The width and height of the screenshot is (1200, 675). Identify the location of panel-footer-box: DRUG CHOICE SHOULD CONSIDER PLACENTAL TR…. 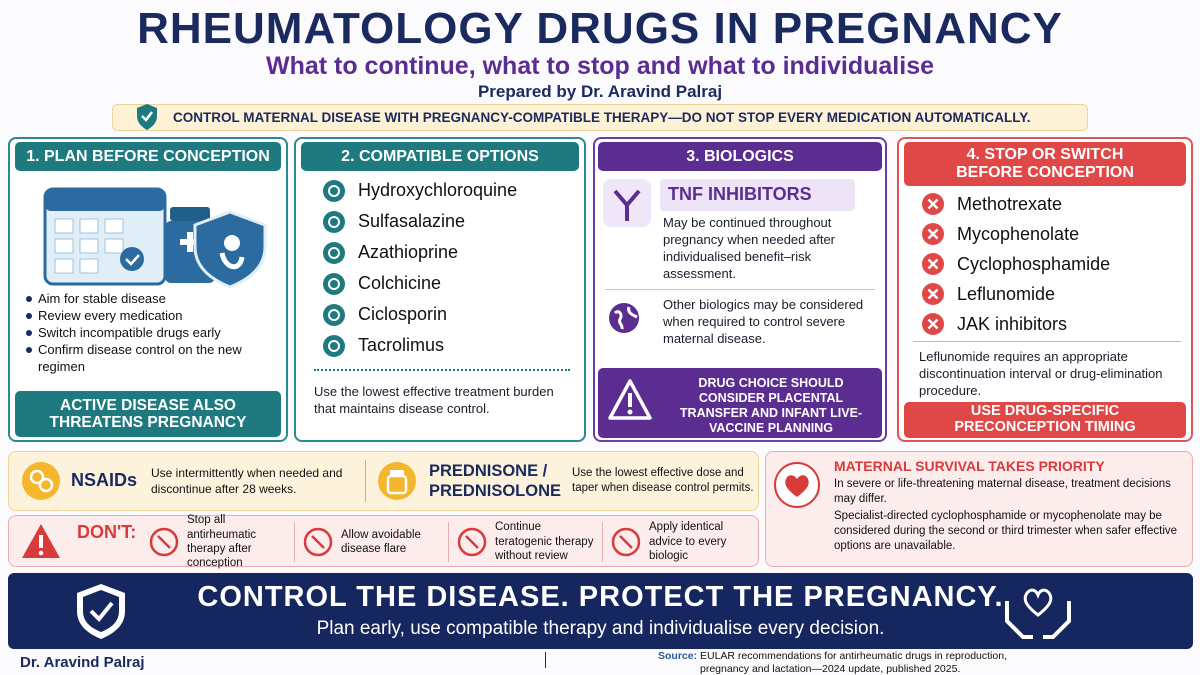
(740, 403).